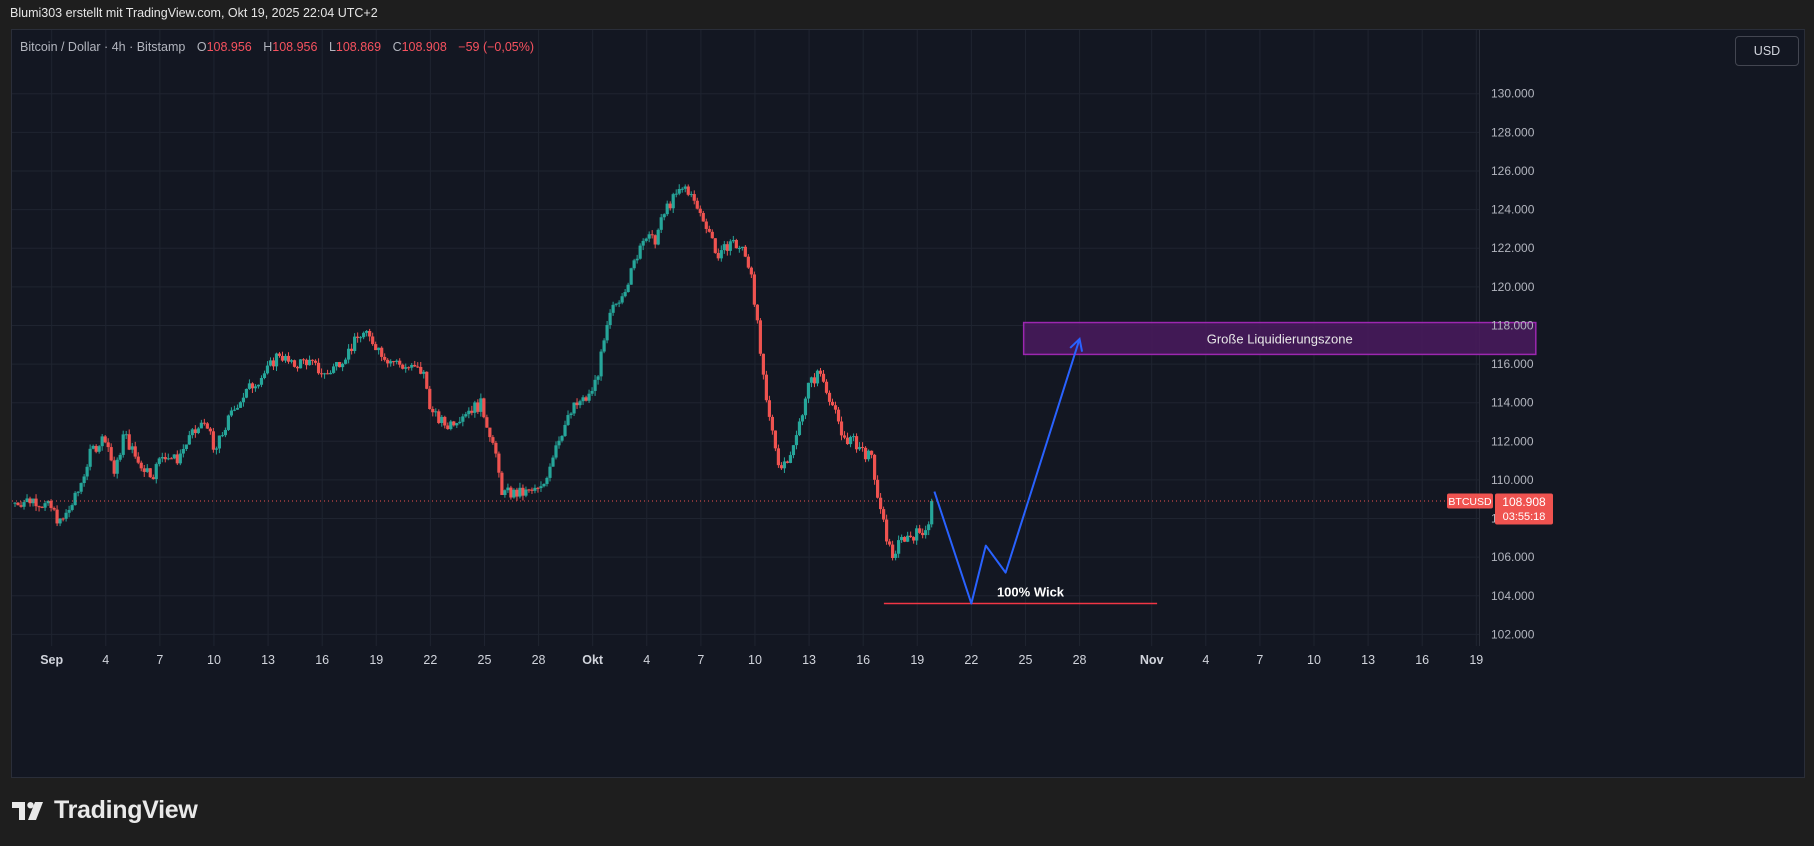 This screenshot has height=846, width=1814. I want to click on y-tick-label: 120.000, so click(1513, 287).